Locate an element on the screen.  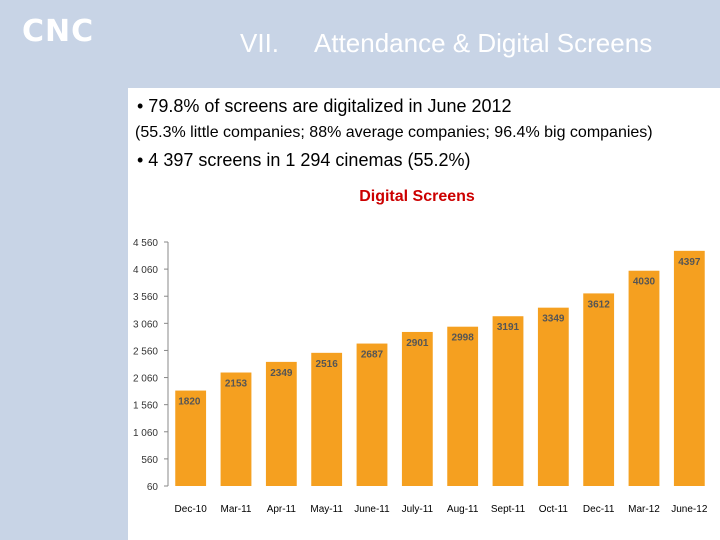
chart-title: Digital Screens is located at coordinates (417, 196).